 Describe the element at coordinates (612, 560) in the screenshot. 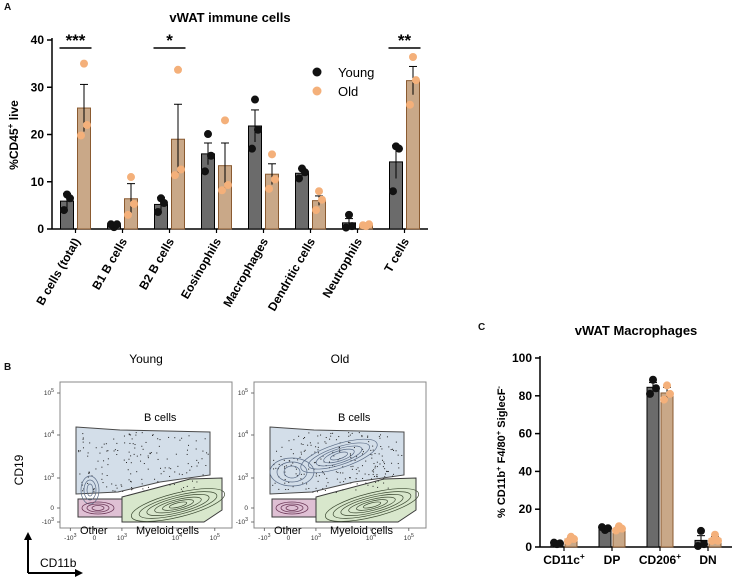

I see `x-tick-label: DP` at that location.